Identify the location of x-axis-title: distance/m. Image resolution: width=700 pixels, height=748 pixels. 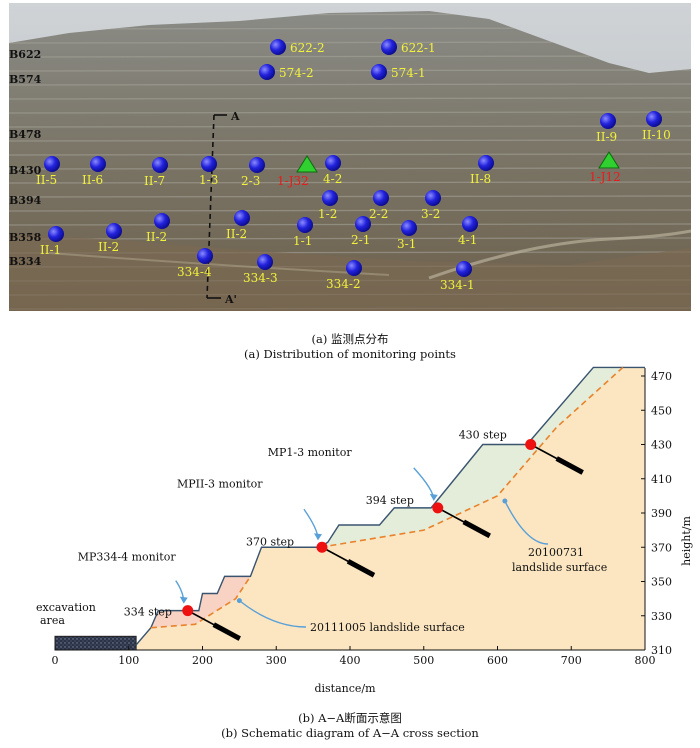
(345, 688).